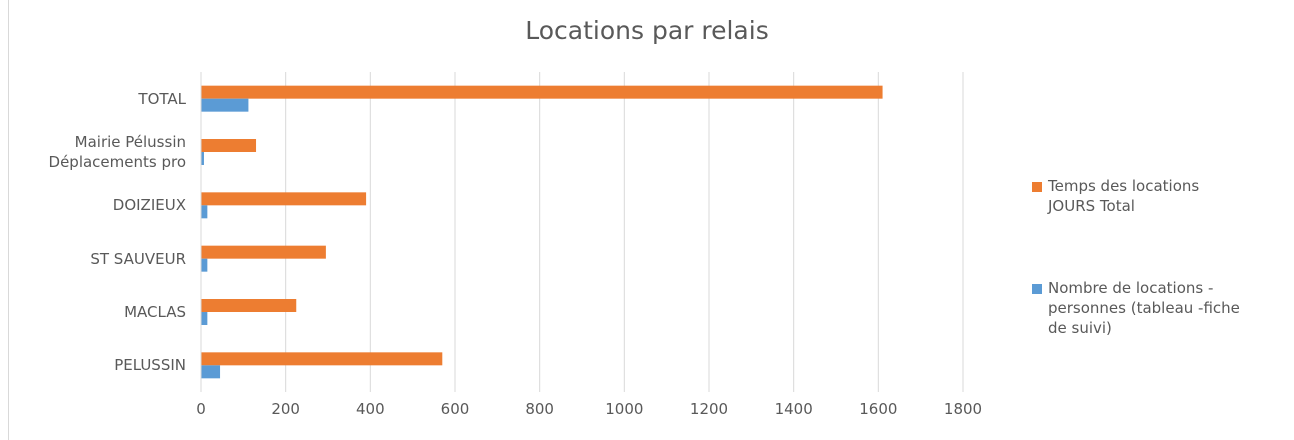 This screenshot has height=440, width=1294. What do you see at coordinates (8, 220) in the screenshot?
I see `frame-edge` at bounding box center [8, 220].